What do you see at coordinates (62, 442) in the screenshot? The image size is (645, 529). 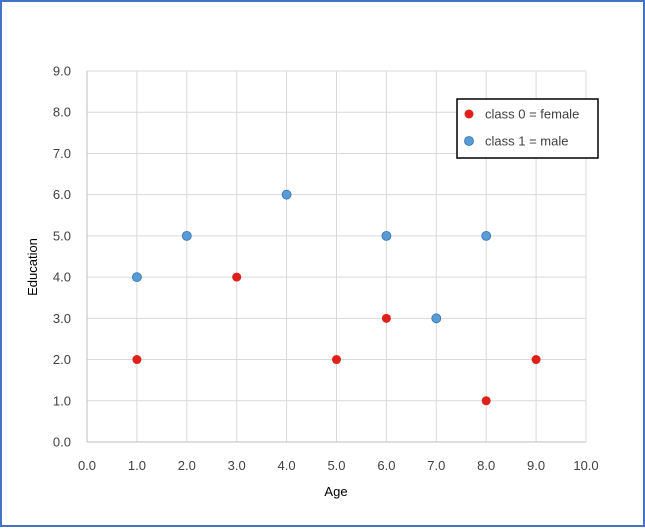 I see `y-tick-label: 0.0` at bounding box center [62, 442].